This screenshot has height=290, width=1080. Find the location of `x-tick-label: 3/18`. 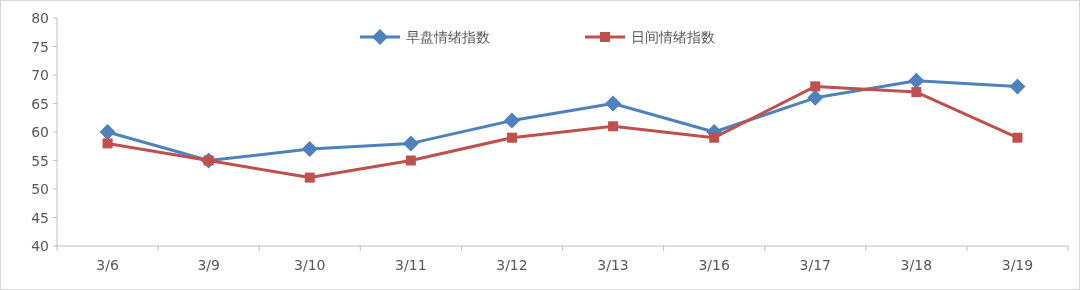

x-tick-label: 3/18 is located at coordinates (916, 265).